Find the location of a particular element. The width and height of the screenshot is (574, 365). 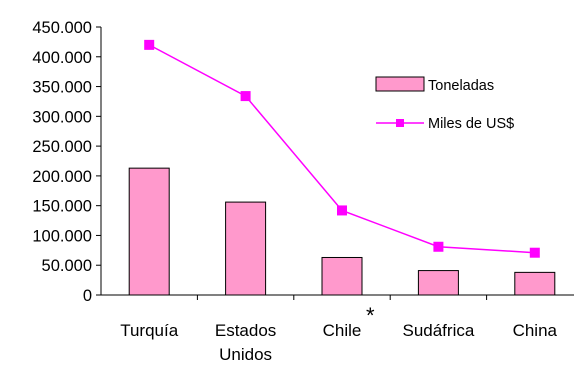

x-category-label: Estados Unidos is located at coordinates (245, 342).